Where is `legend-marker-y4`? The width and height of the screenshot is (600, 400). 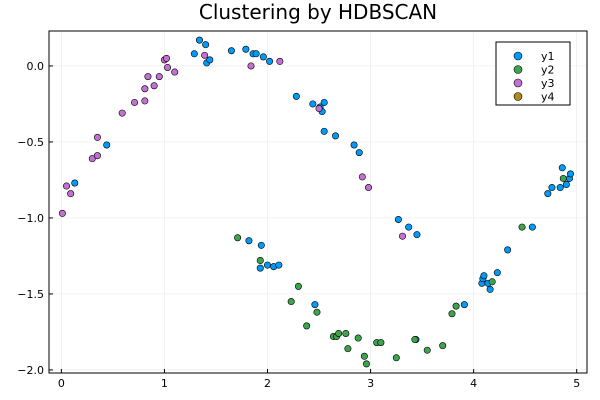
legend-marker-y4 is located at coordinates (518, 96).